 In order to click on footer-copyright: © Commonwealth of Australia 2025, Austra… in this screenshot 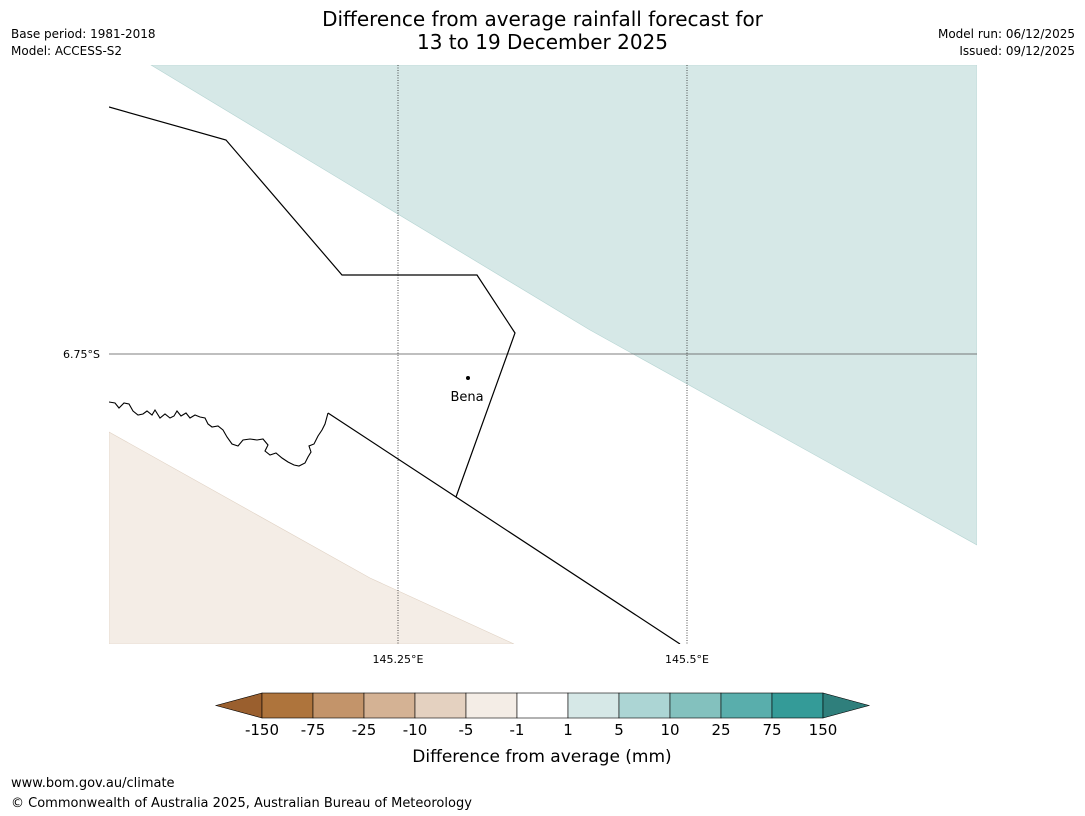, I will do `click(241, 803)`.